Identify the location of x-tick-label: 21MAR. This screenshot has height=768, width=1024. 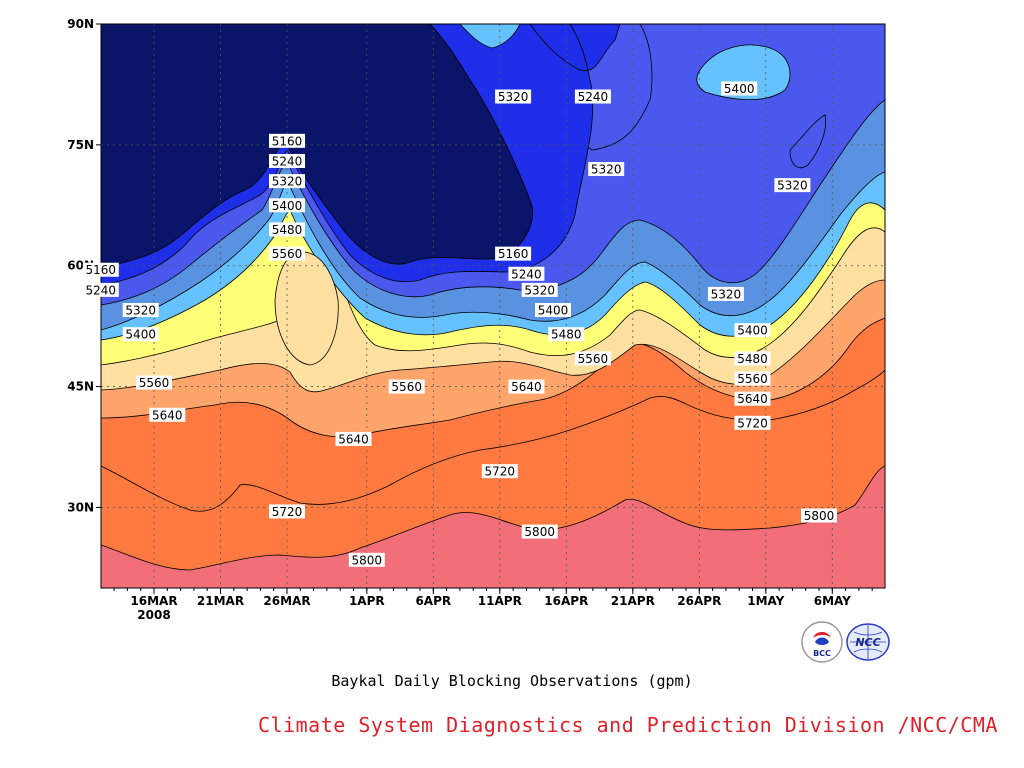
(220, 601).